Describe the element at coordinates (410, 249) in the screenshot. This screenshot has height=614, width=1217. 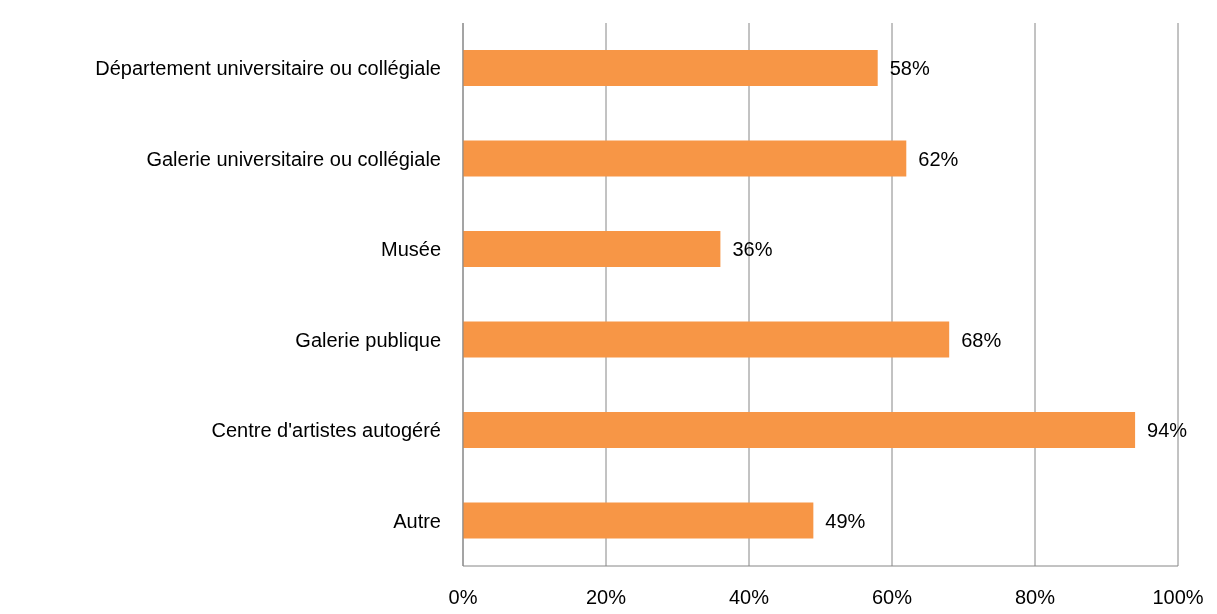
I see `y-tick-label: Musée` at that location.